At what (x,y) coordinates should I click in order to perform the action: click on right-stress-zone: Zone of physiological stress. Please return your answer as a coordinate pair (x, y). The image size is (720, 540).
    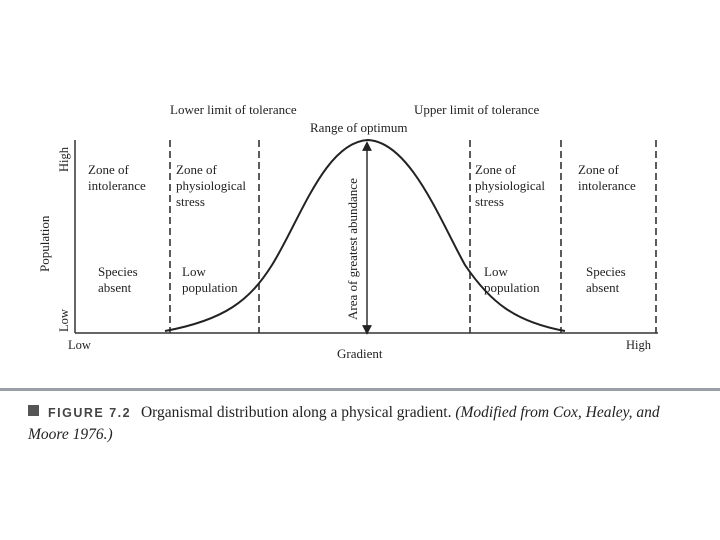
    Looking at the image, I should click on (511, 185).